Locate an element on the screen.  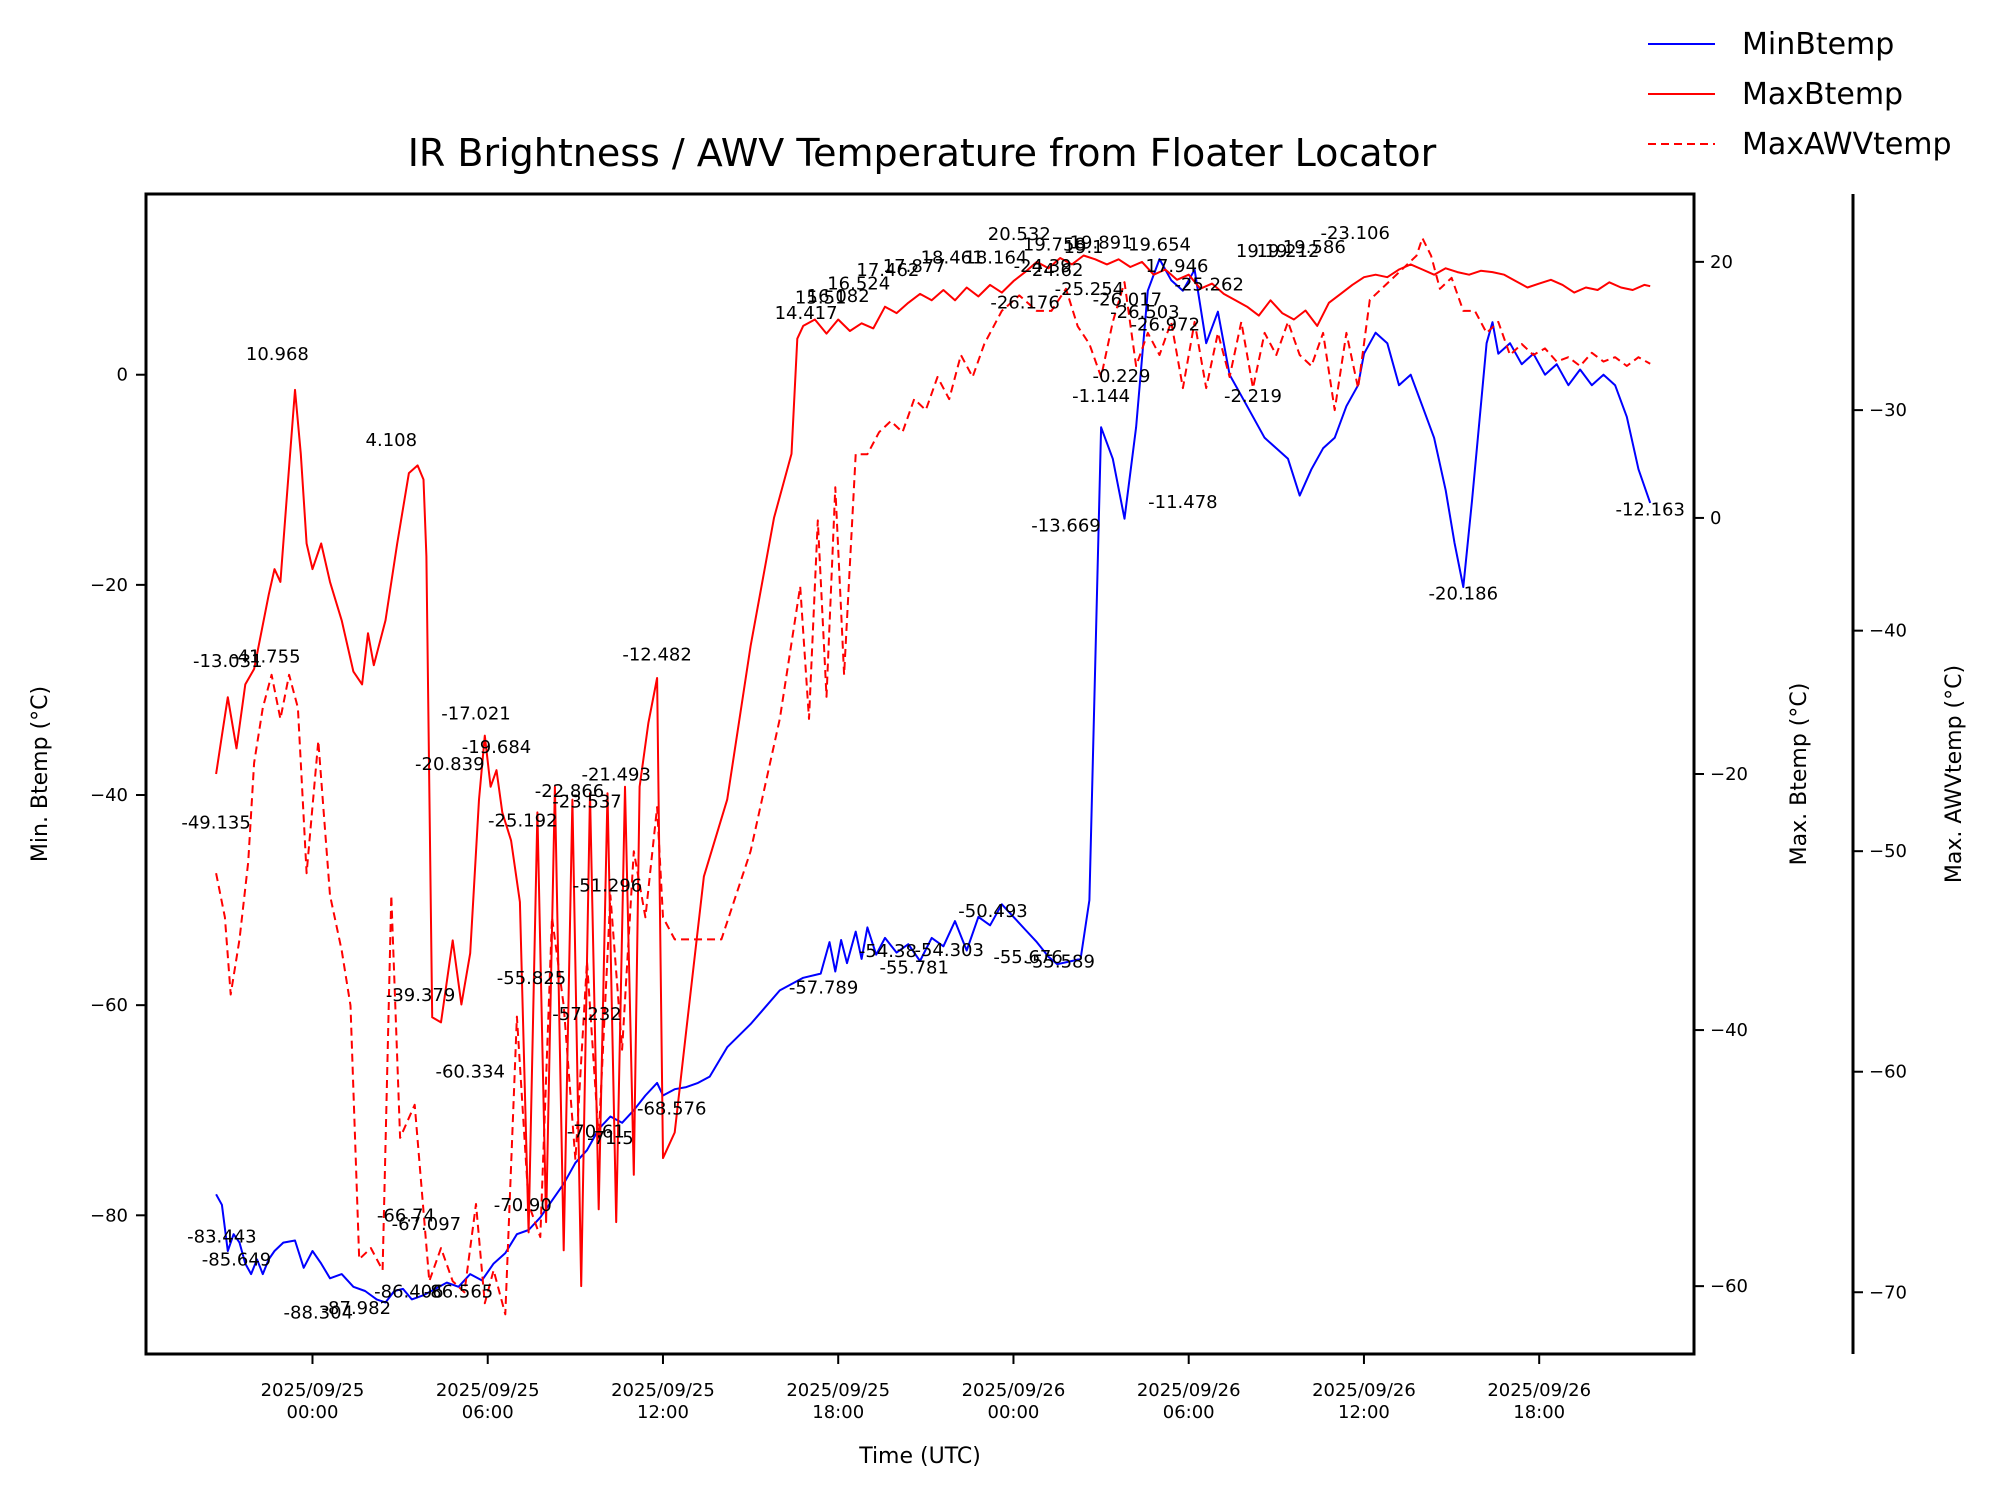
data-label: -49.135 is located at coordinates (215, 823).